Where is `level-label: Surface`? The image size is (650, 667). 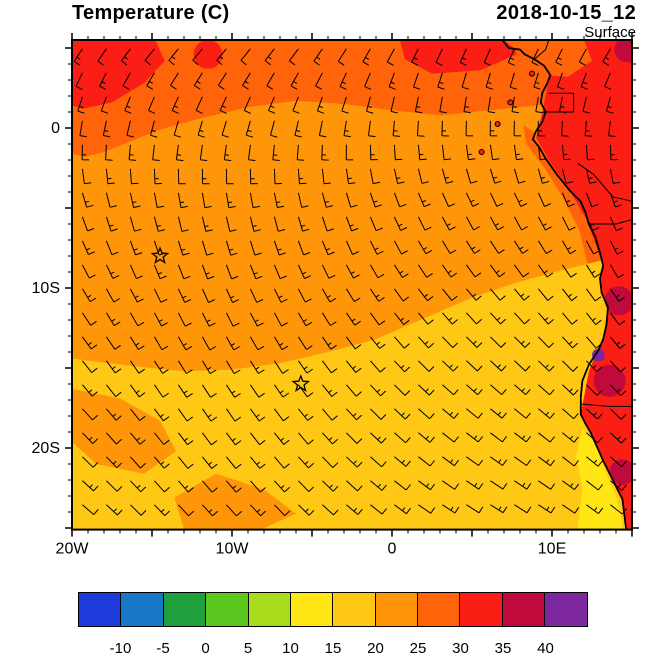
level-label: Surface is located at coordinates (610, 32).